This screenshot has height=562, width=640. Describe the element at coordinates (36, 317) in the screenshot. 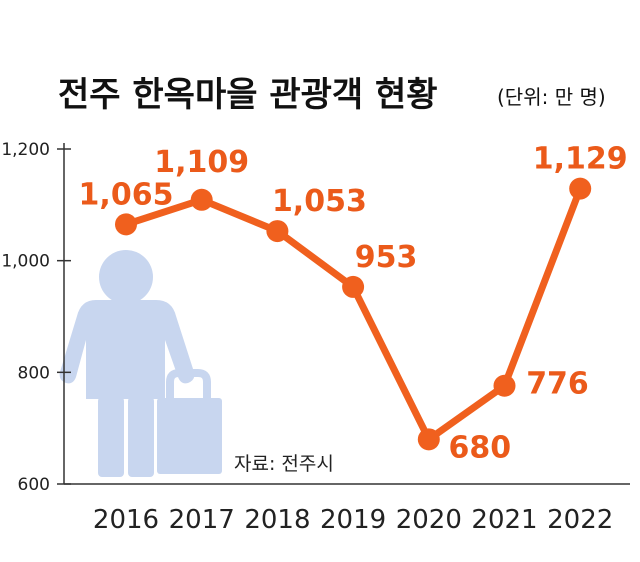

I see `y-axis: 600 800 1,000 1,200` at that location.